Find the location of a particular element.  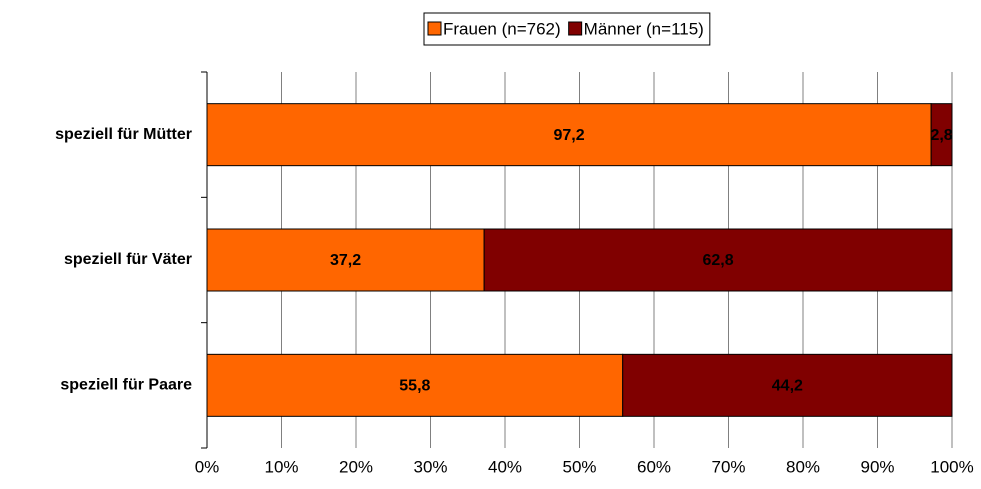

x-tick-label: 30% is located at coordinates (430, 466).